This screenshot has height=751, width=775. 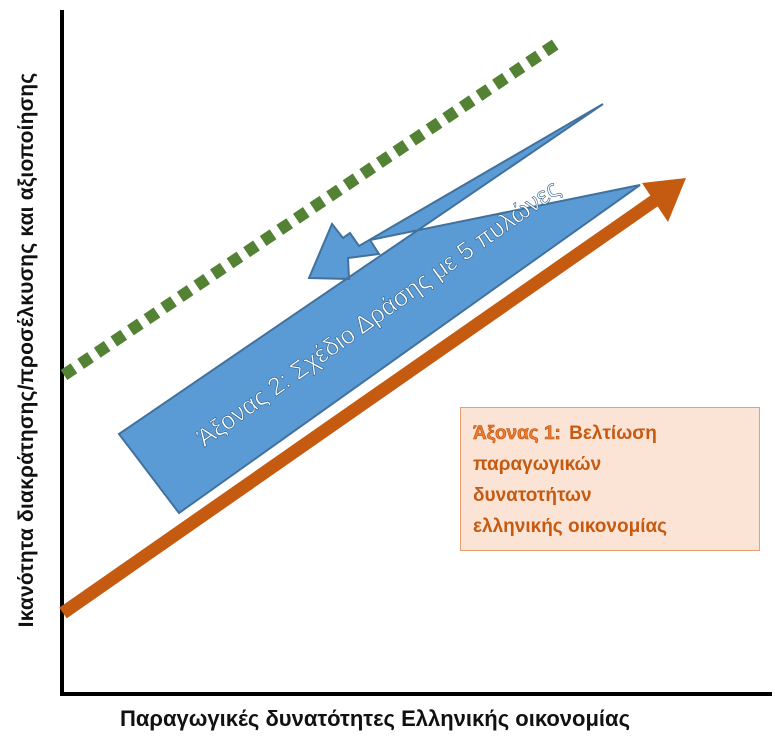 I want to click on axis1-line-1: Άξονας 1: Βελτίωση, so click(x=610, y=433).